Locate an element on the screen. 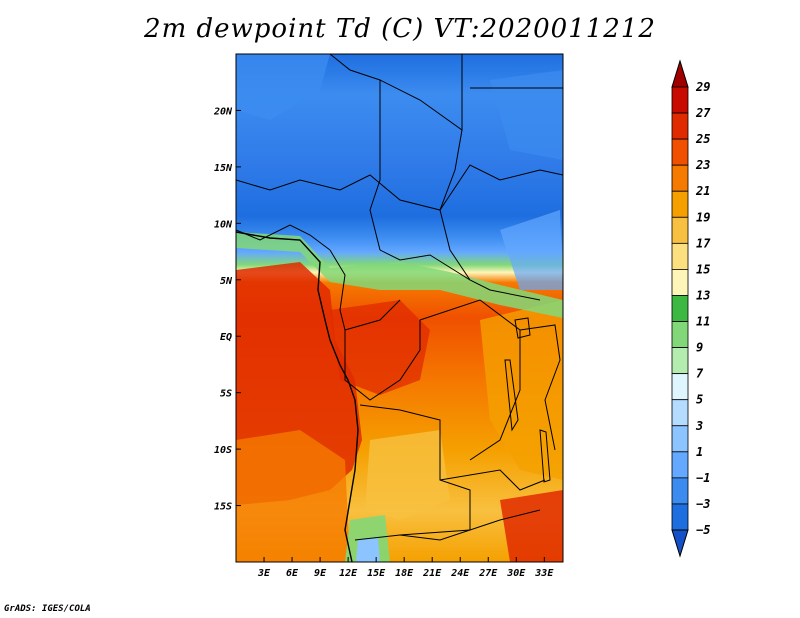 This screenshot has height=618, width=800. x-tick-label: 12E is located at coordinates (348, 573).